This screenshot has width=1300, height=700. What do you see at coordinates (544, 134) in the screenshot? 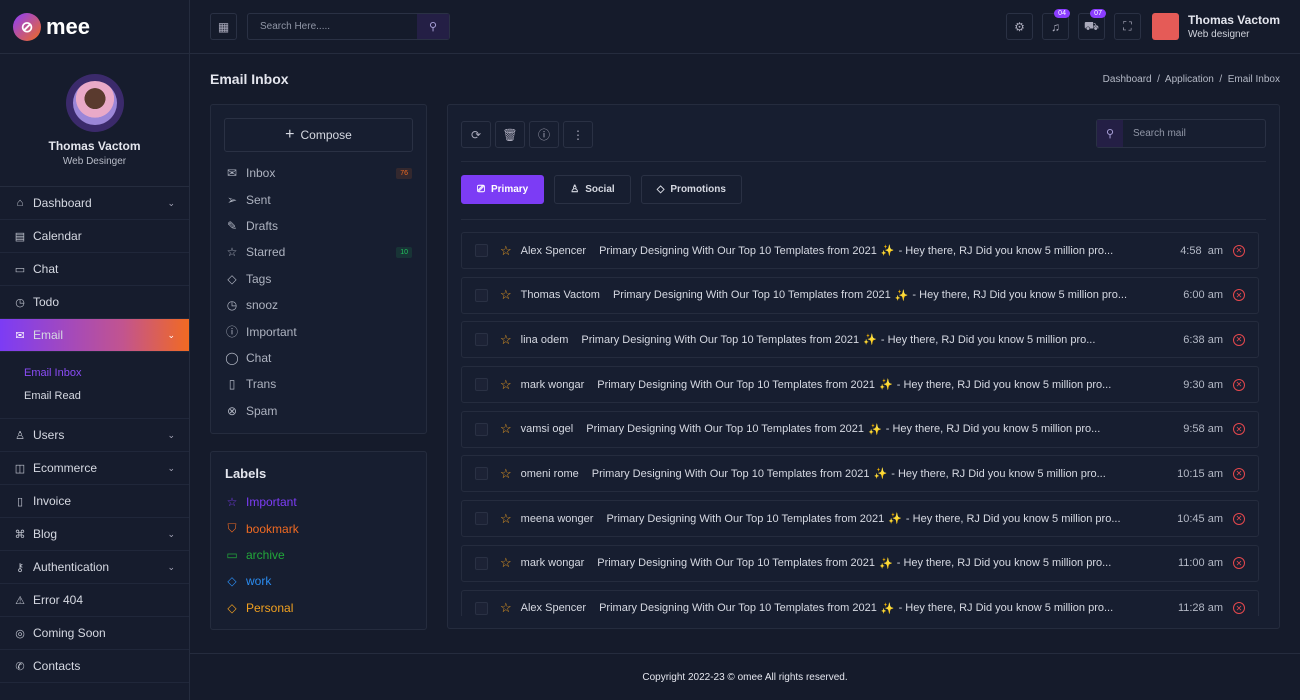
I see `report-button: ⓘ` at bounding box center [544, 134].